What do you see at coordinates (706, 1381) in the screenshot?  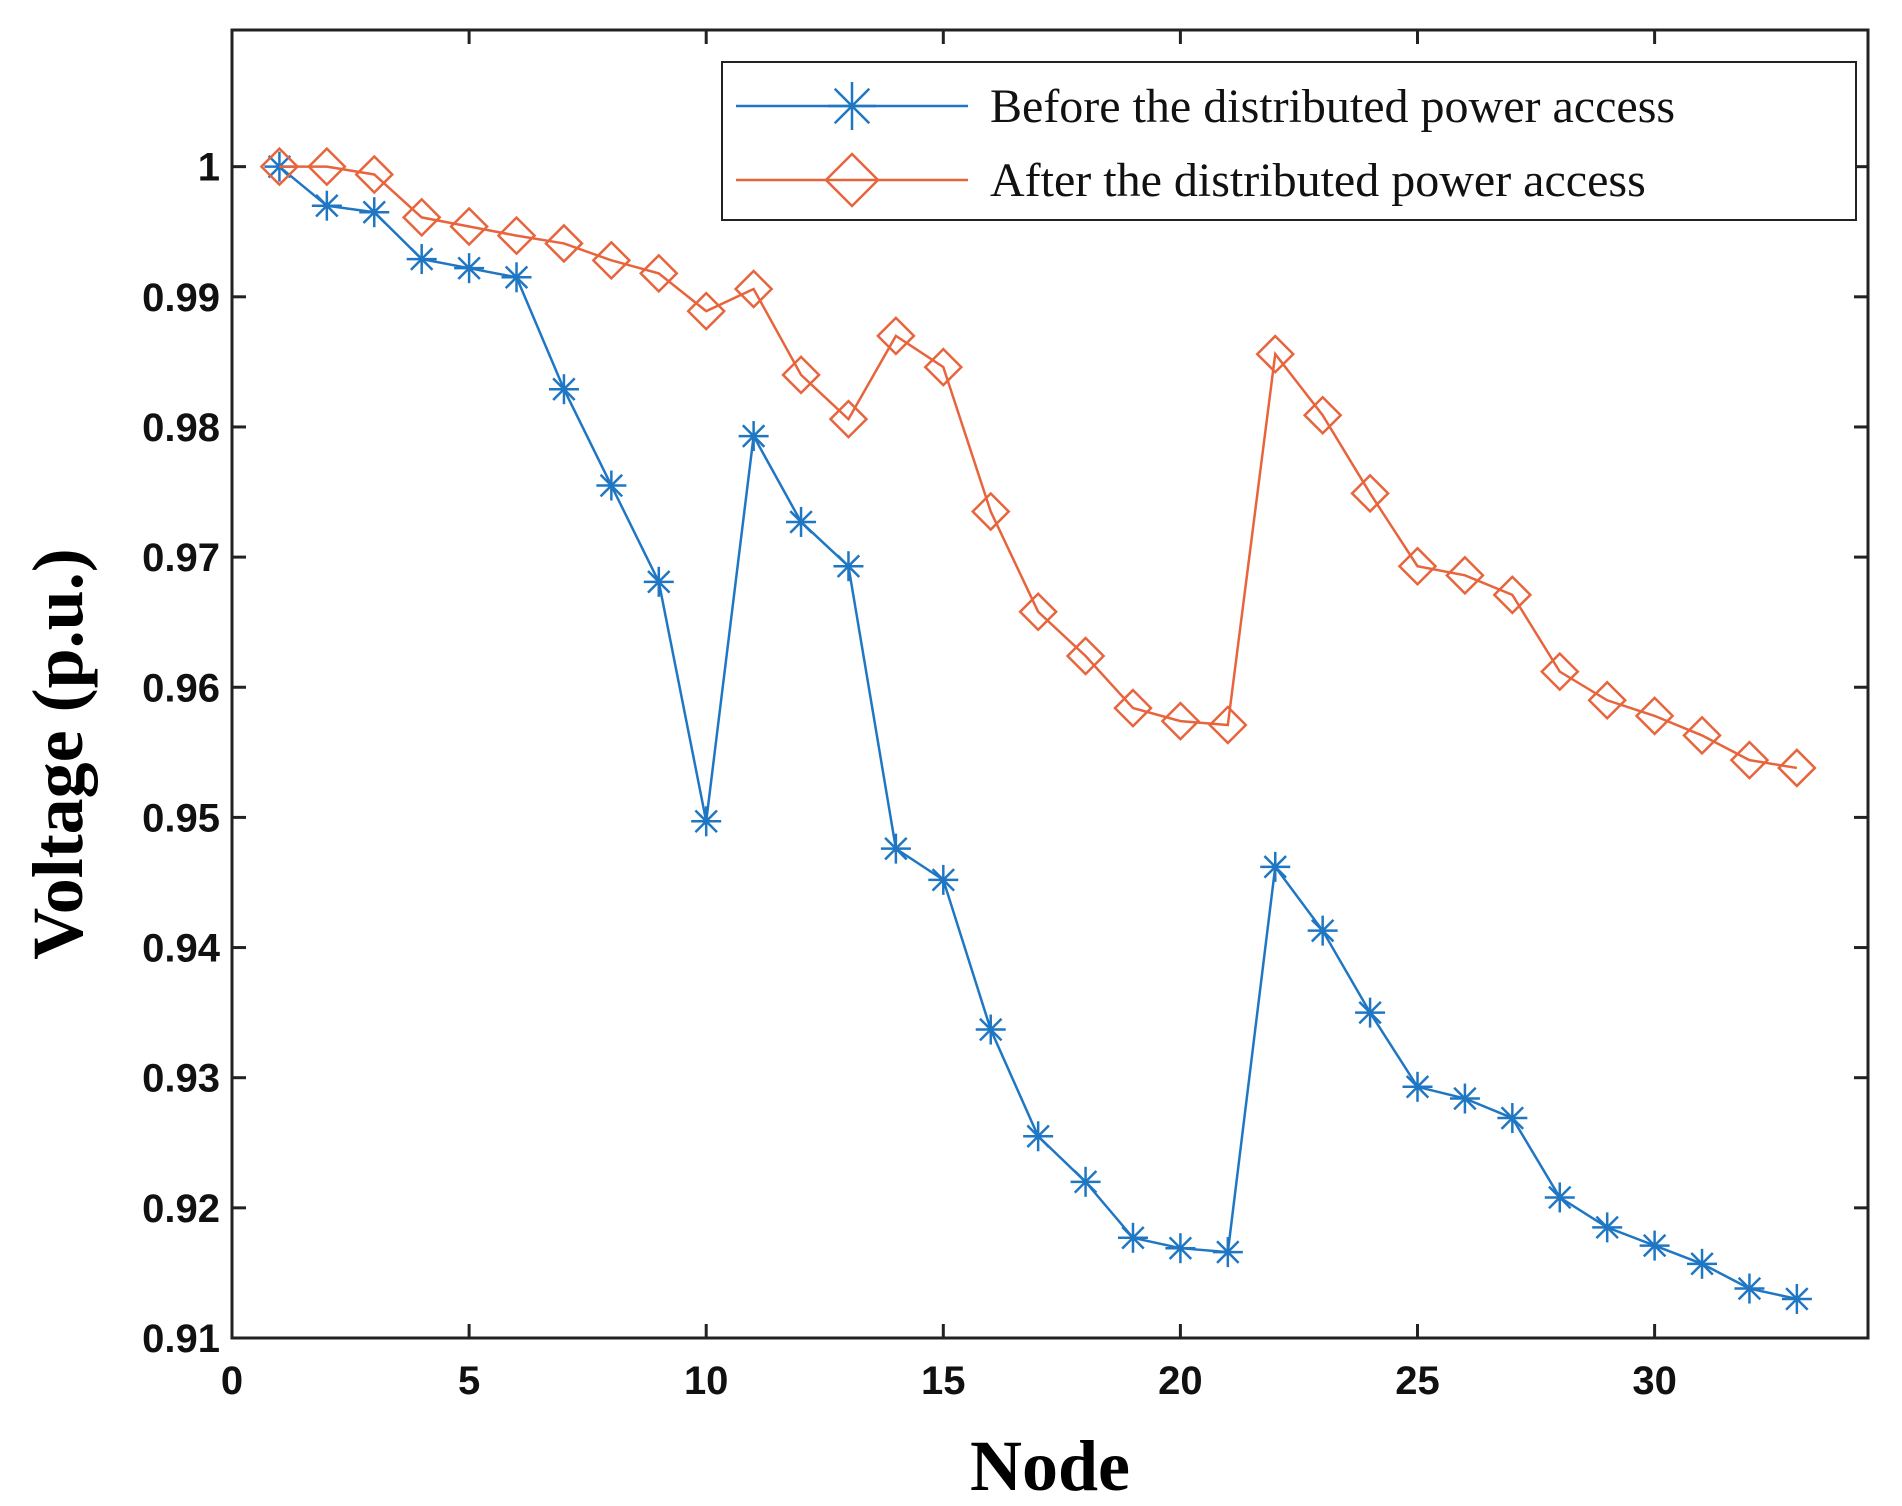 I see `x-tick-label: 10` at bounding box center [706, 1381].